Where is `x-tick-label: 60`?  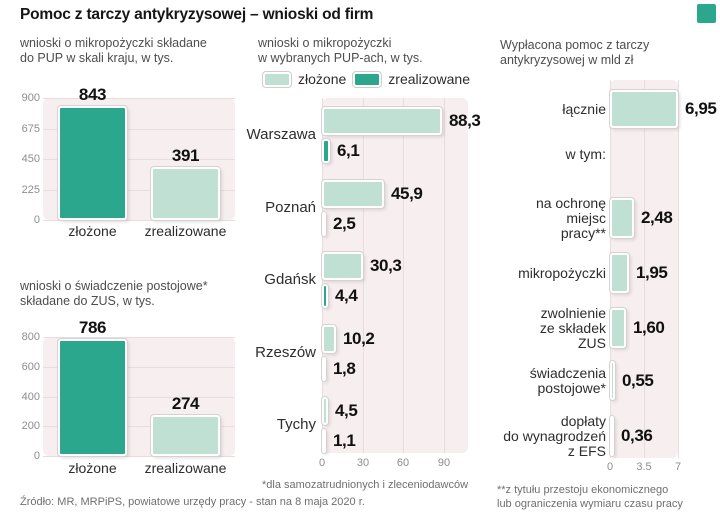 x-tick-label: 60 is located at coordinates (403, 463).